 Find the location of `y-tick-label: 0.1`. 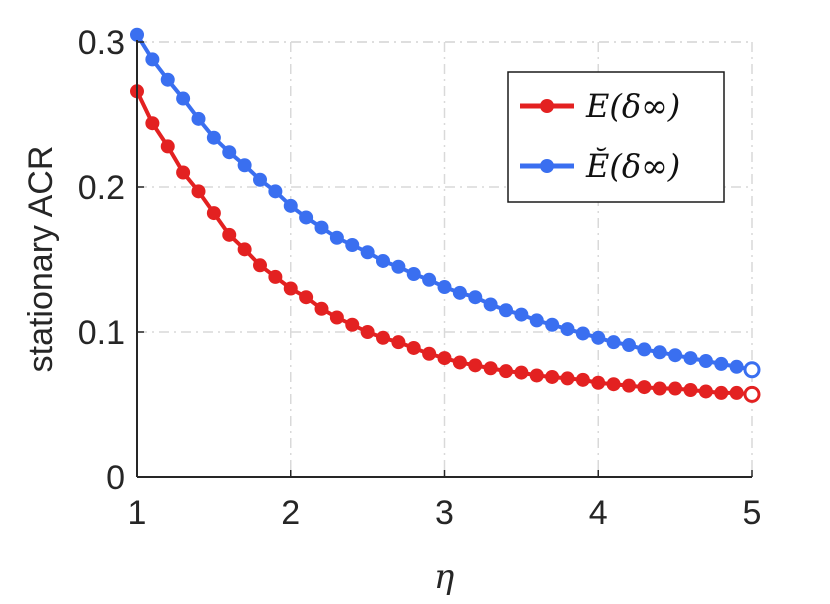

y-tick-label: 0.1 is located at coordinates (101, 333).